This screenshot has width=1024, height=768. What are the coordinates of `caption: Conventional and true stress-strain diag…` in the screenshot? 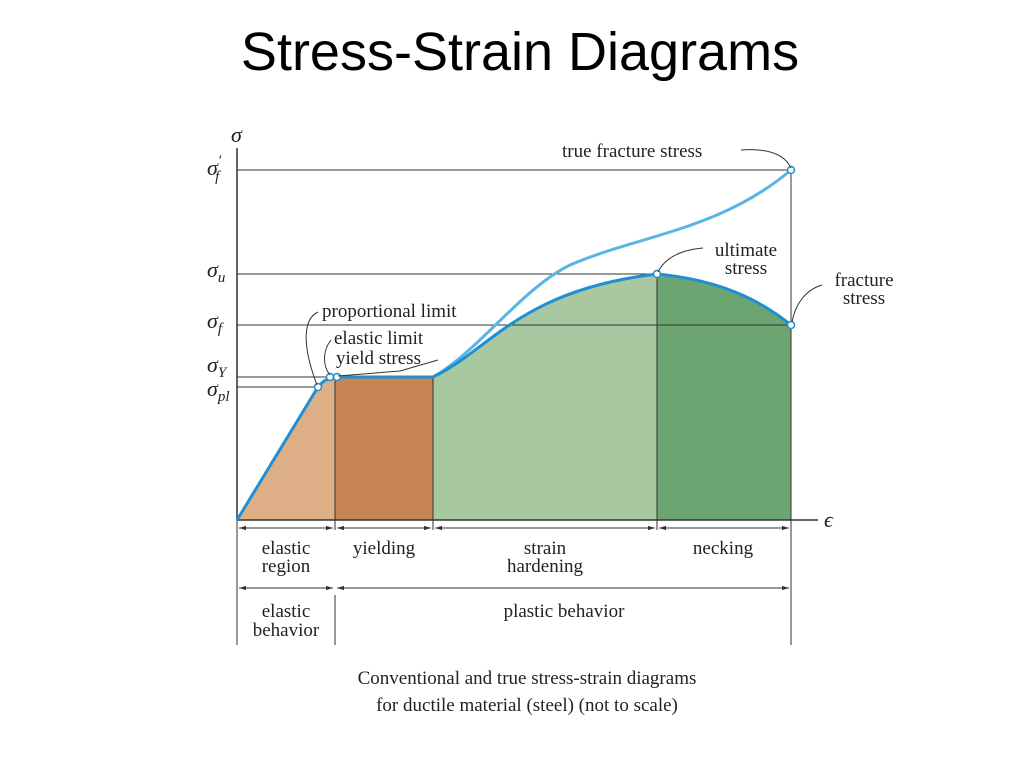 It's located at (527, 678).